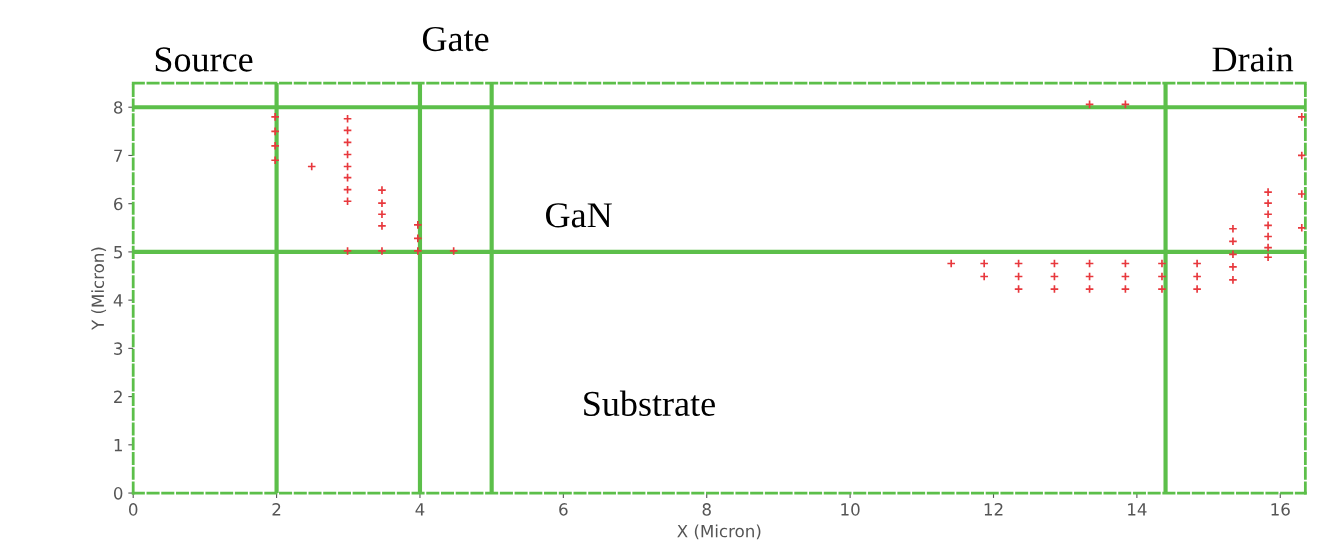 This screenshot has height=554, width=1332. What do you see at coordinates (455, 39) in the screenshot?
I see `text: Gate` at bounding box center [455, 39].